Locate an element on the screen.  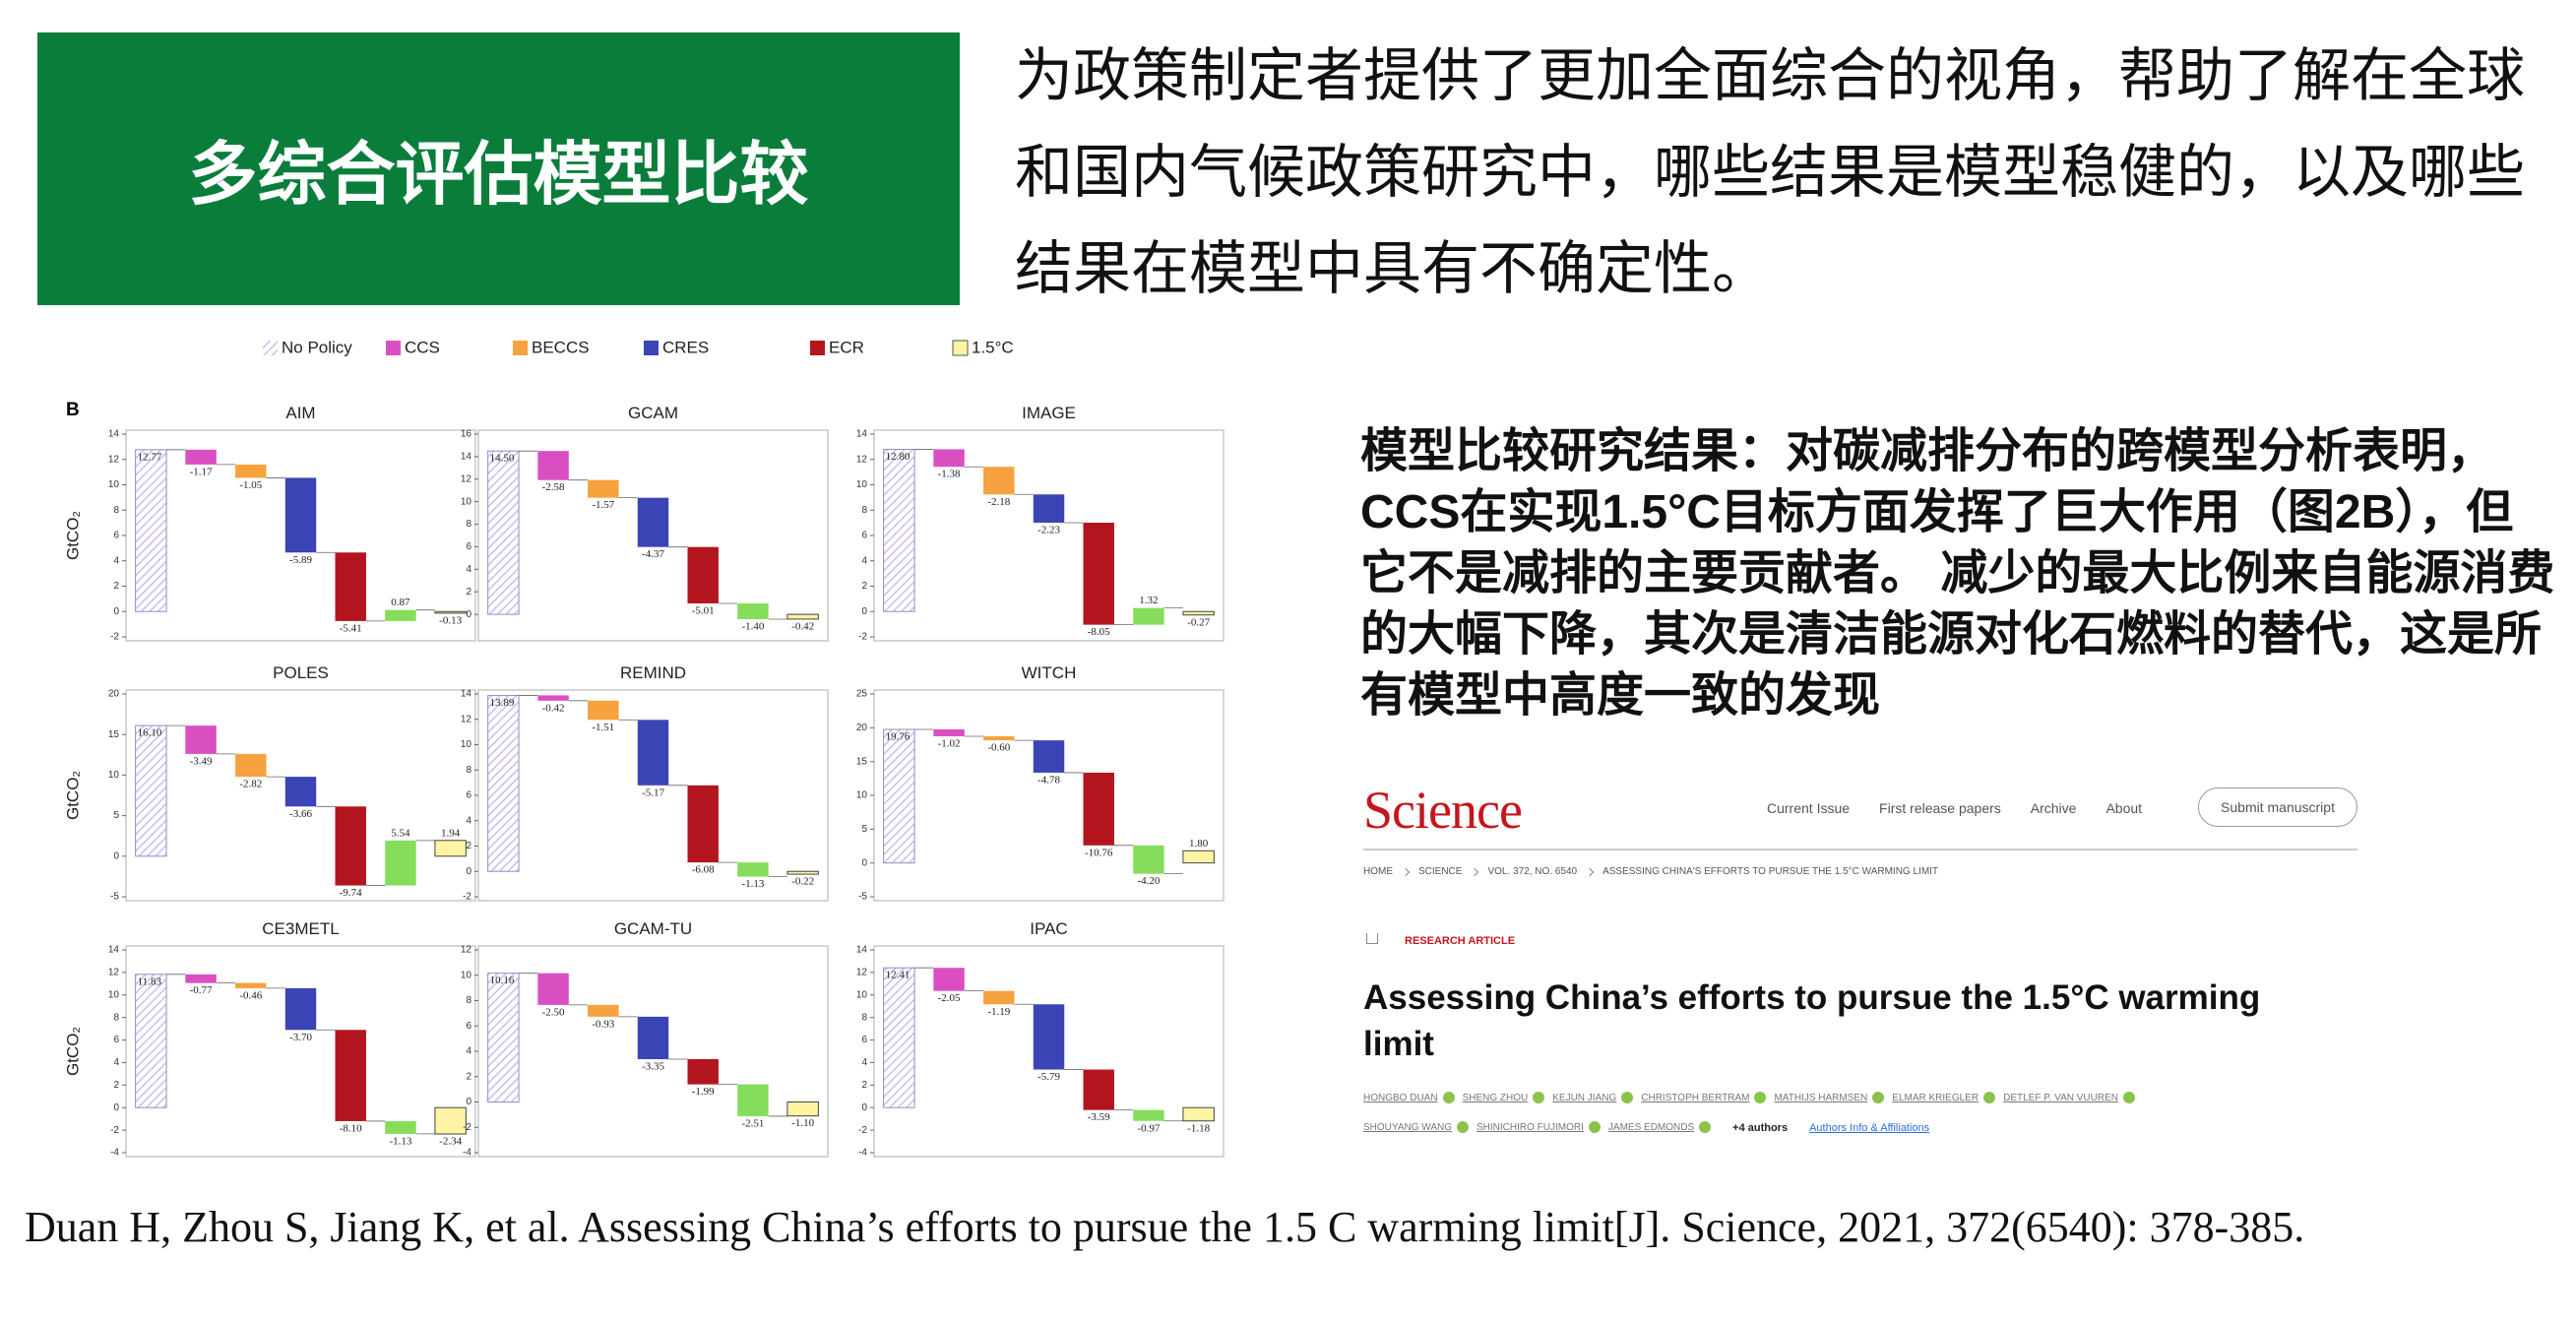
y-tick-label: -4 is located at coordinates (467, 1153).